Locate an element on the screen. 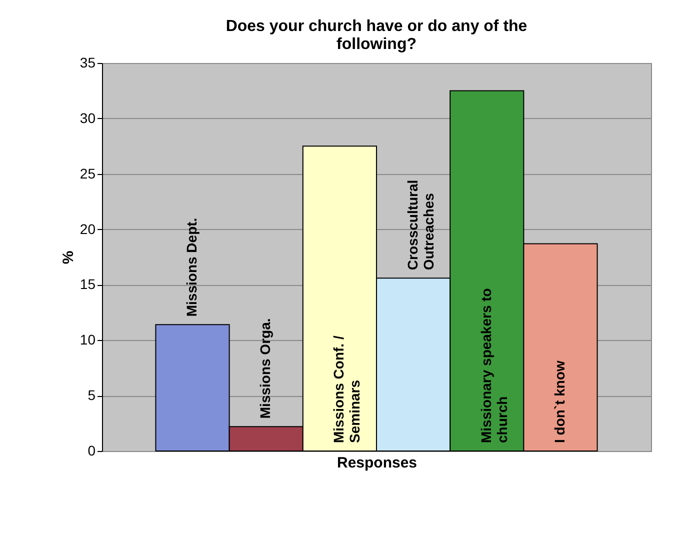 This screenshot has height=548, width=687. y-tick-label: 0 is located at coordinates (92, 450).